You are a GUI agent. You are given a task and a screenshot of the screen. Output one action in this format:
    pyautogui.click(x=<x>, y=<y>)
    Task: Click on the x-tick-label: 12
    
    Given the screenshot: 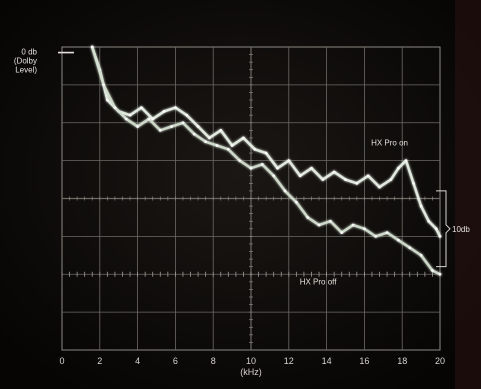 What is the action you would take?
    pyautogui.click(x=289, y=361)
    